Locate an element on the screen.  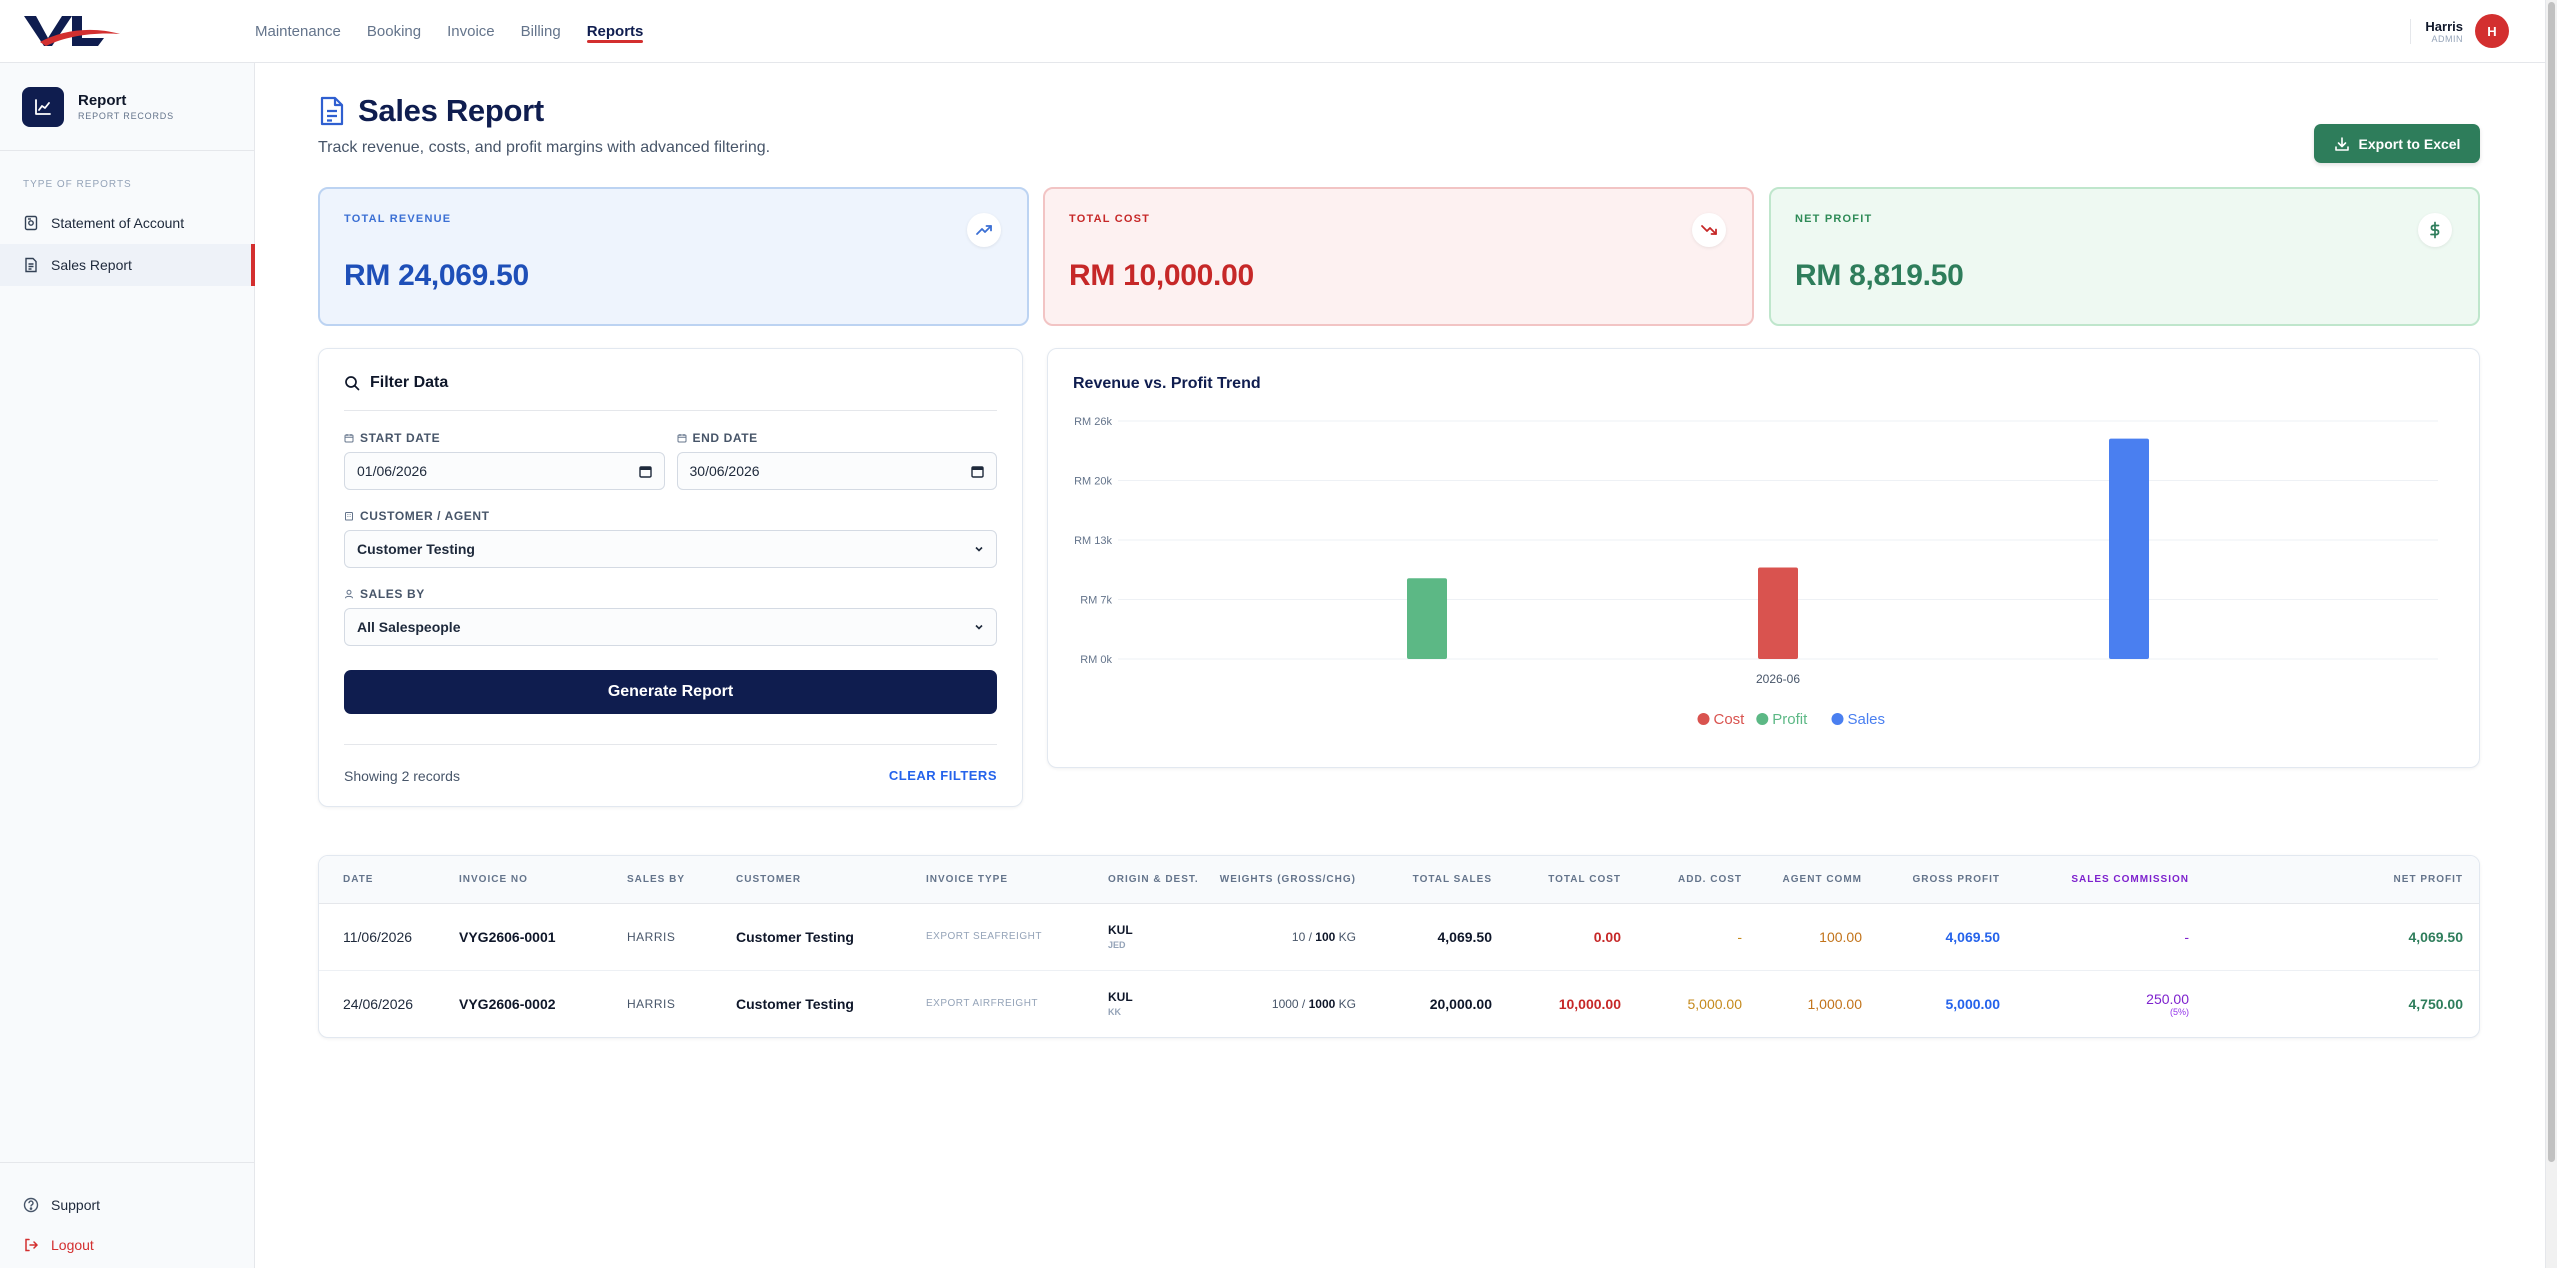
cell-net-profit: 4,750.00 is located at coordinates (2436, 1003).